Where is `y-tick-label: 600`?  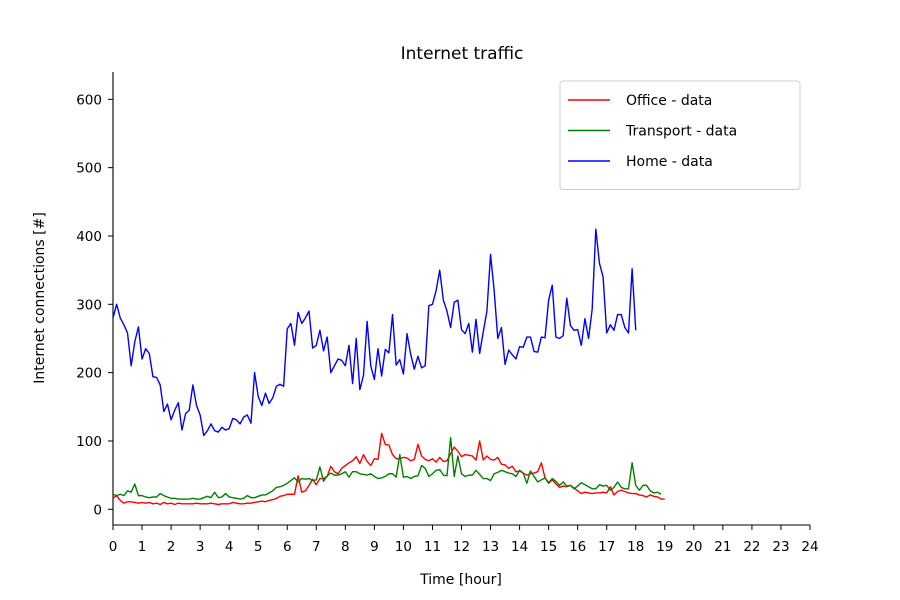
y-tick-label: 600 is located at coordinates (89, 100).